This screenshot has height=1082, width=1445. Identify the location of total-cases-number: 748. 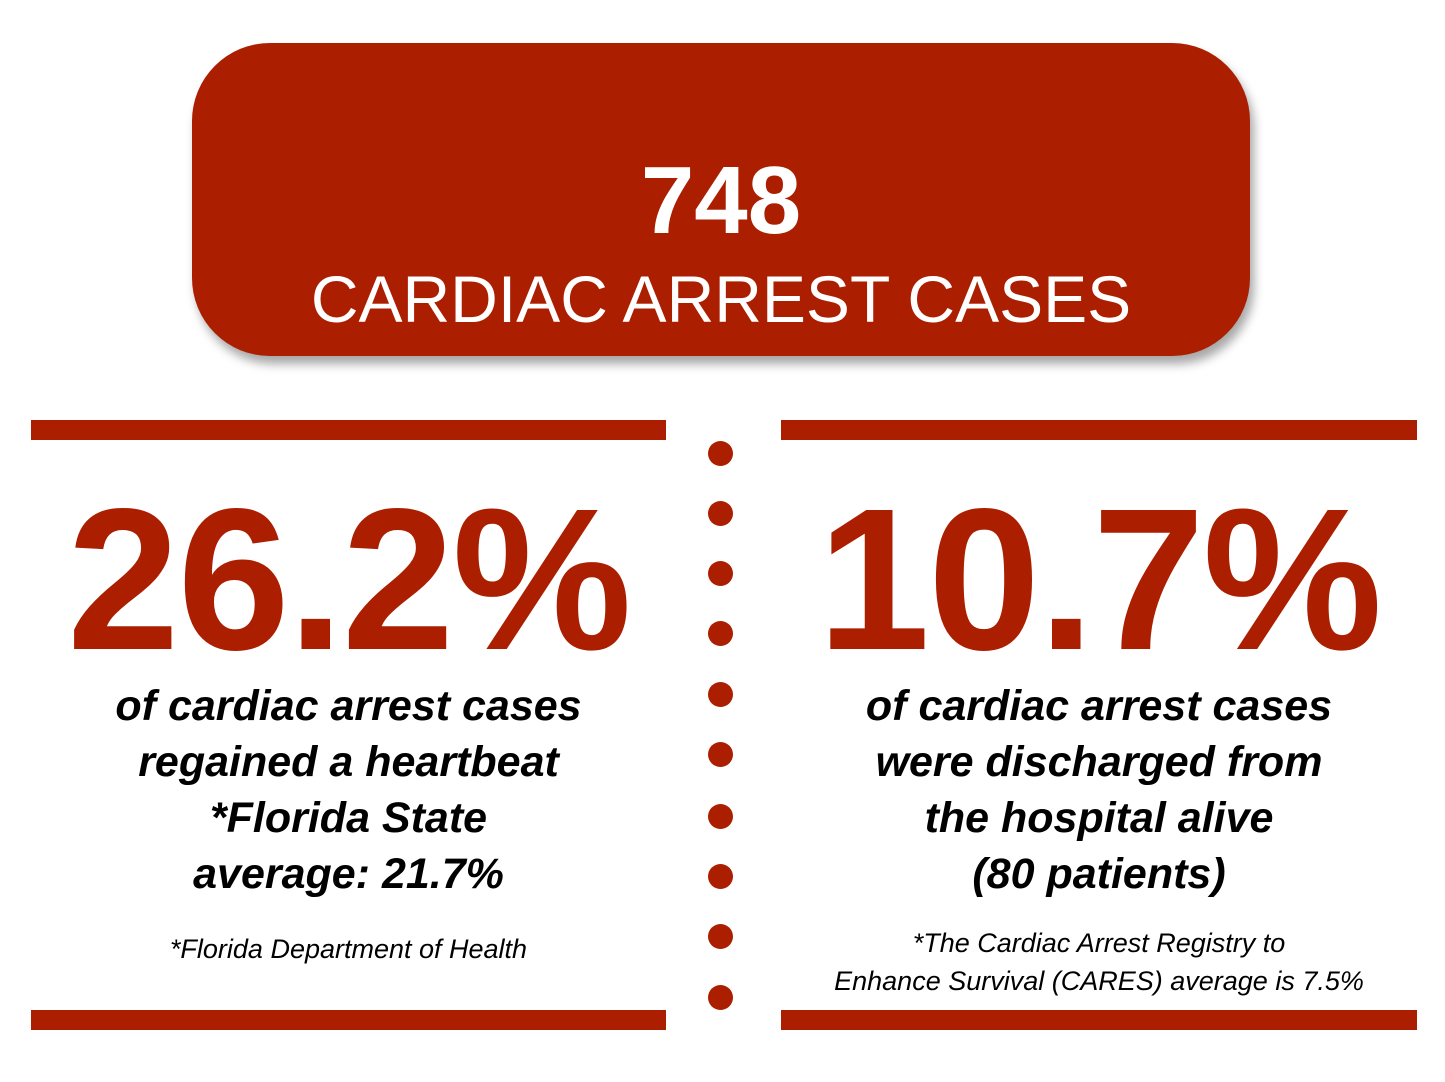
(721, 200).